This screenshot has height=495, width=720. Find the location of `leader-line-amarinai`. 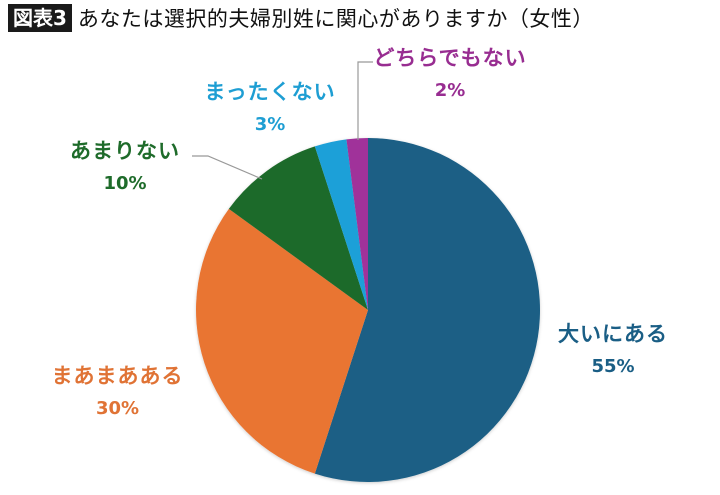

leader-line-amarinai is located at coordinates (227, 167).